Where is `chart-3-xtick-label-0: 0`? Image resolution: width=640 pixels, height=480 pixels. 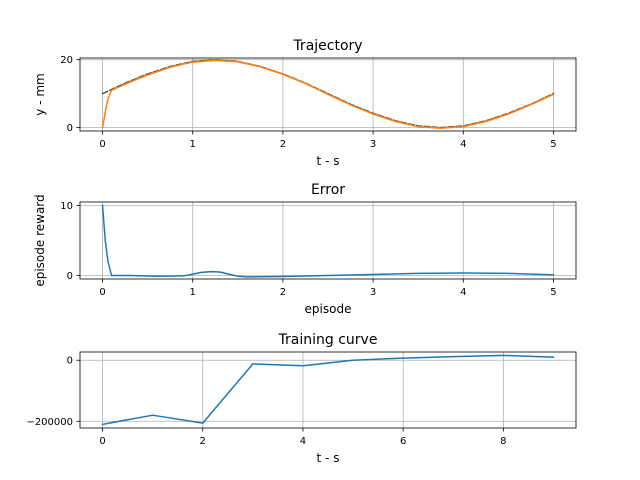 chart-3-xtick-label-0: 0 is located at coordinates (102, 441).